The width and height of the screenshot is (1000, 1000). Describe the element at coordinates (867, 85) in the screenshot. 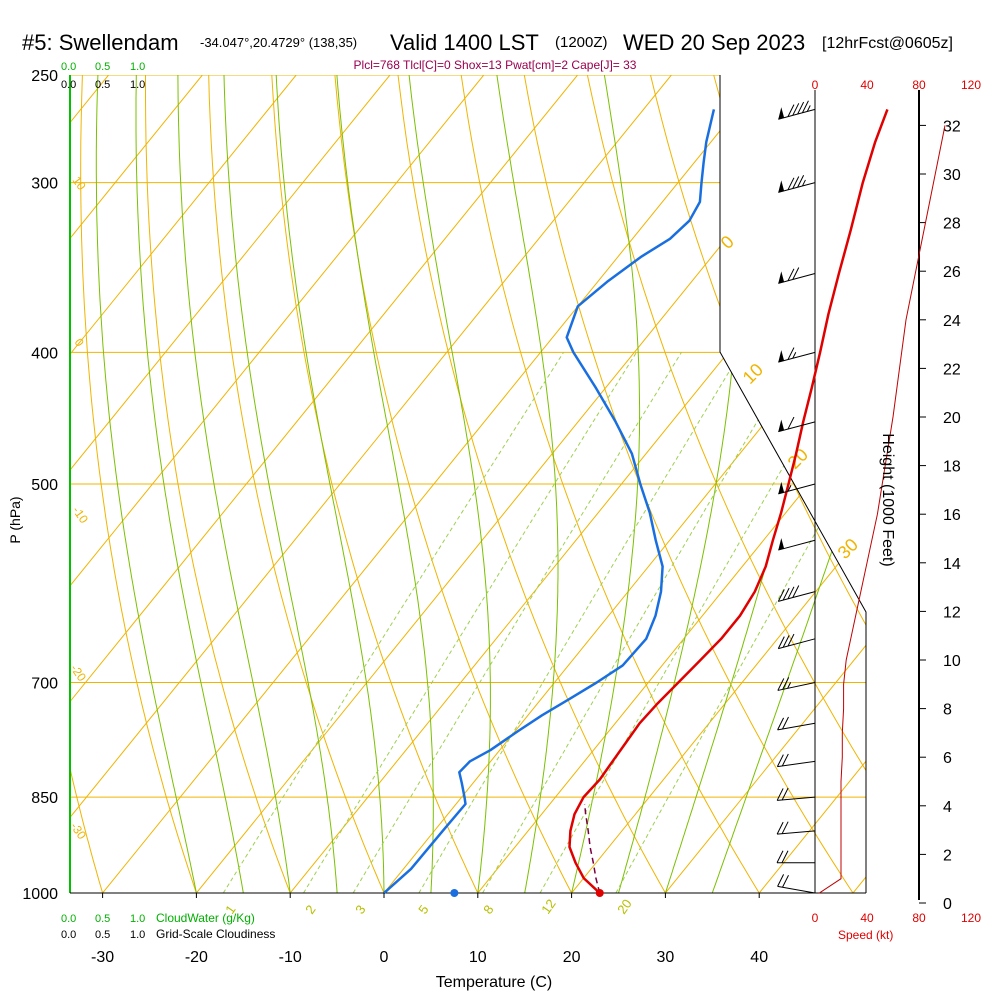

I see `speed-tick-label-top: 40` at that location.